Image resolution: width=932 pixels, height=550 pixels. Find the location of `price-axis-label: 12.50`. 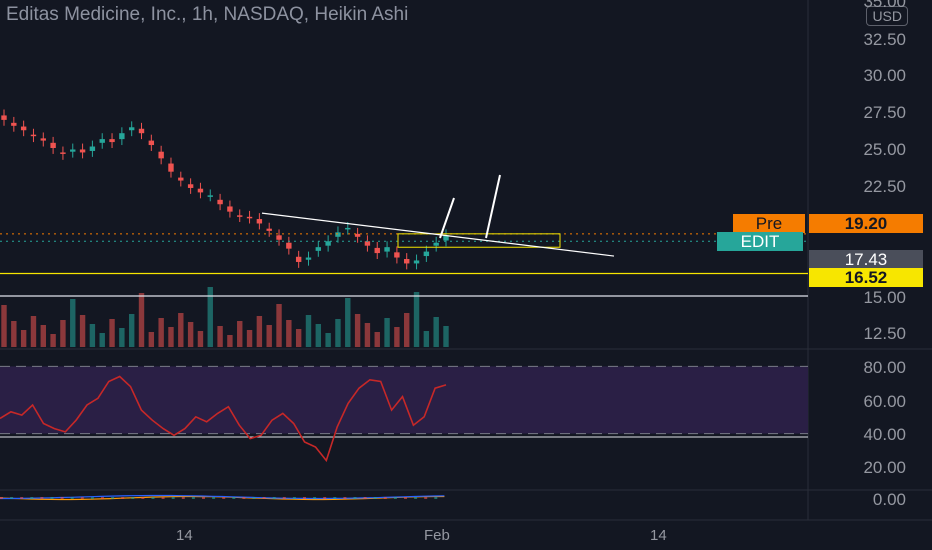

price-axis-label: 12.50 is located at coordinates (884, 333).